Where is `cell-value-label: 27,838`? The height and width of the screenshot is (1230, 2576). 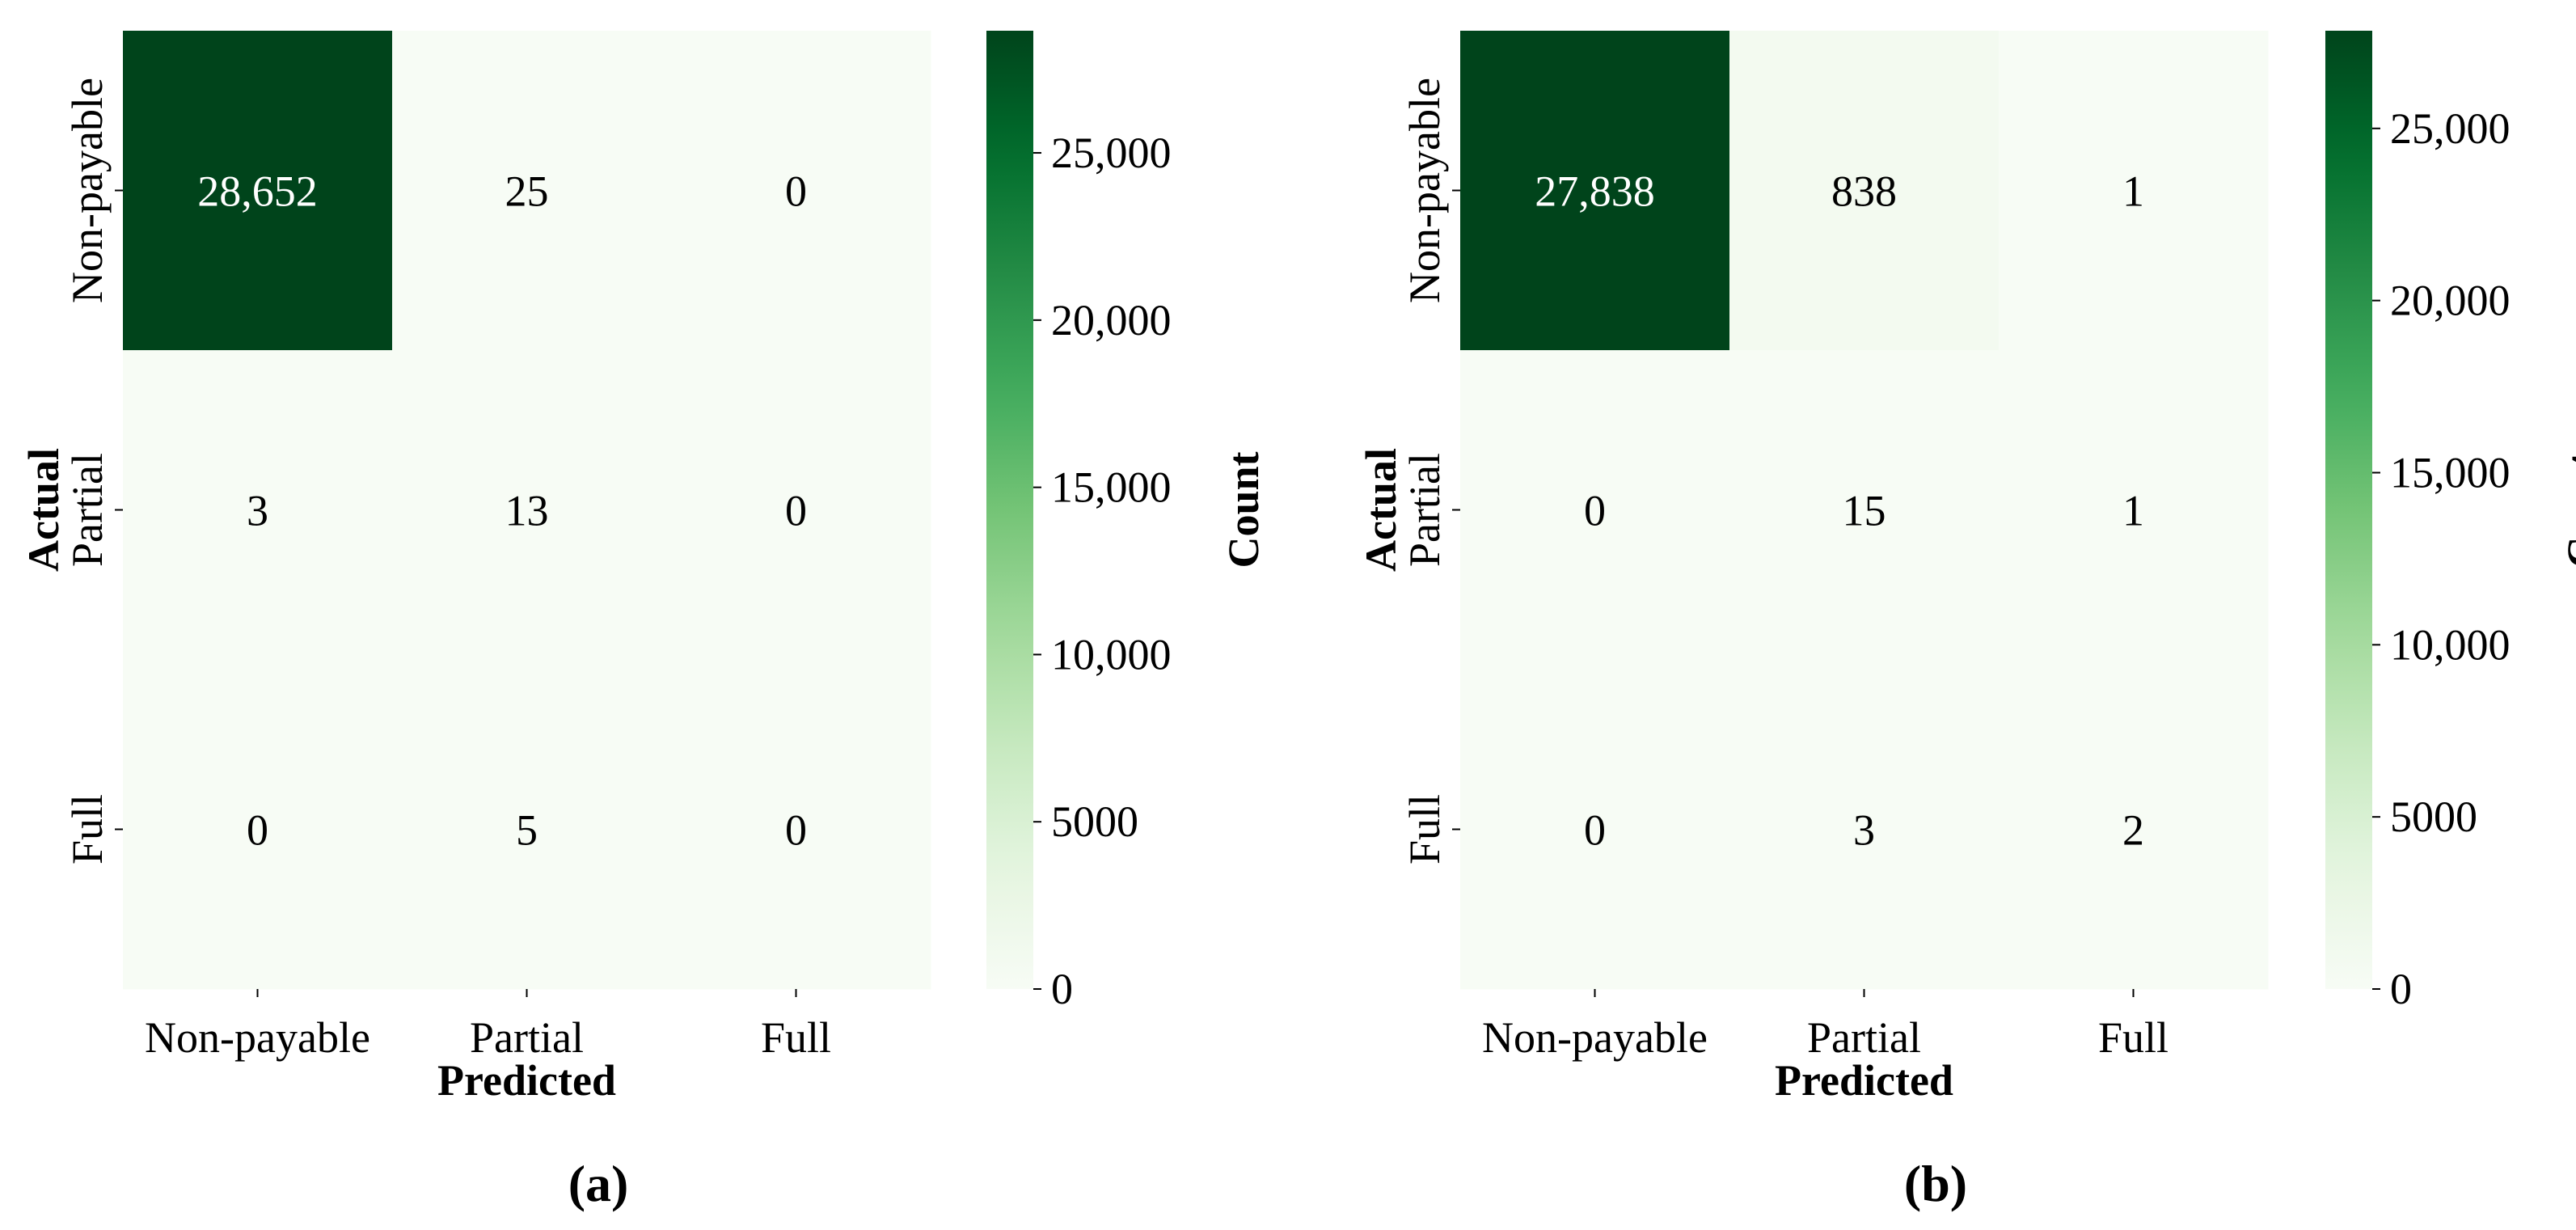 cell-value-label: 27,838 is located at coordinates (1595, 191).